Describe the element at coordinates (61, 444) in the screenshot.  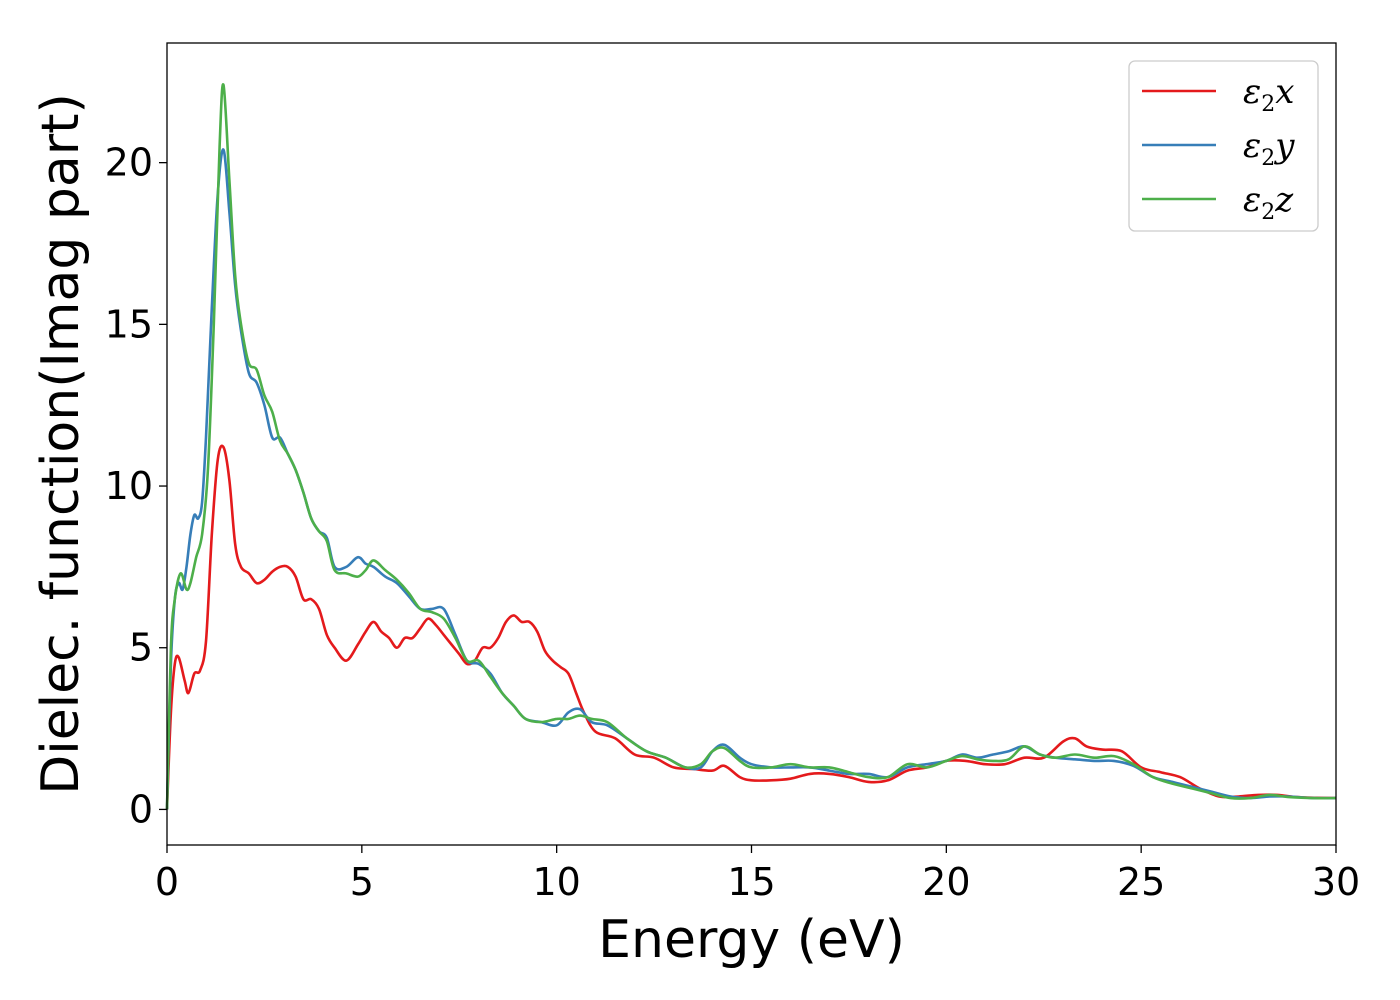
I see `y-axis-title: Dielec. function(Imag part)` at that location.